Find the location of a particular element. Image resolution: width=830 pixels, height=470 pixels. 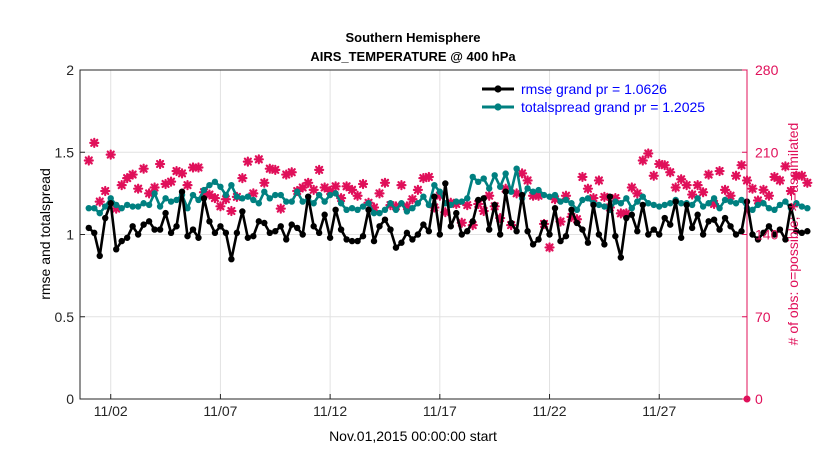

y-tick-label-left: 2 is located at coordinates (70, 70).